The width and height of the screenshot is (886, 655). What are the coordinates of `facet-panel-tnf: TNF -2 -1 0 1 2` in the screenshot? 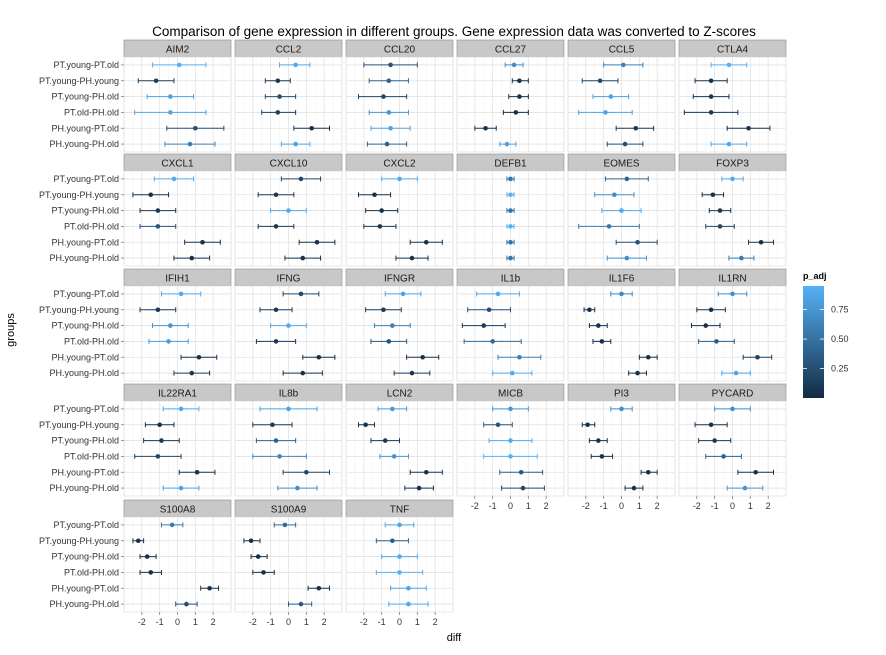 It's located at (399, 563).